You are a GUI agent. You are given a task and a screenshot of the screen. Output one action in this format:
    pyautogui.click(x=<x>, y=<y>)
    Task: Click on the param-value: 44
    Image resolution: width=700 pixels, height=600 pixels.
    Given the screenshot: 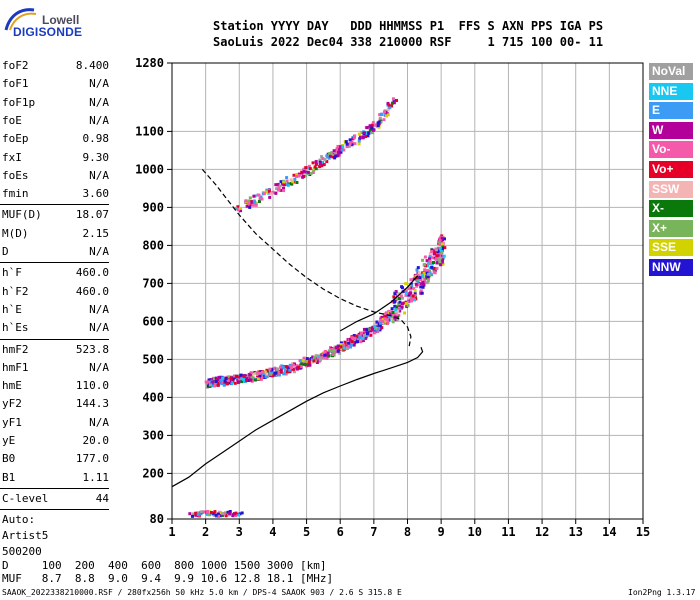 What is the action you would take?
    pyautogui.click(x=102, y=498)
    